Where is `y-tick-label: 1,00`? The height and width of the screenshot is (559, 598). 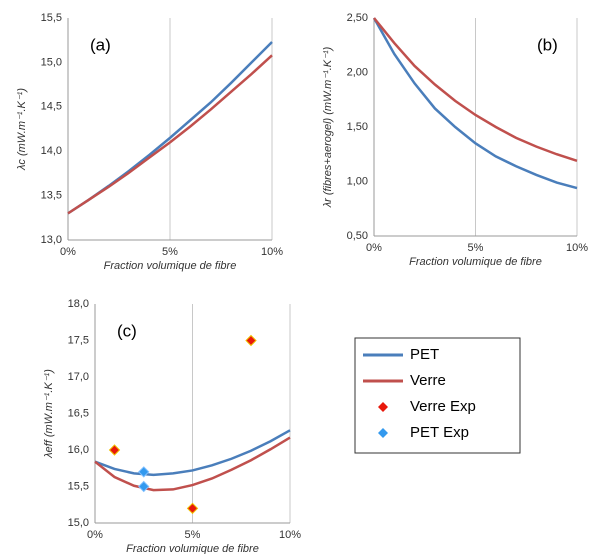
y-tick-label: 1,00 is located at coordinates (357, 181).